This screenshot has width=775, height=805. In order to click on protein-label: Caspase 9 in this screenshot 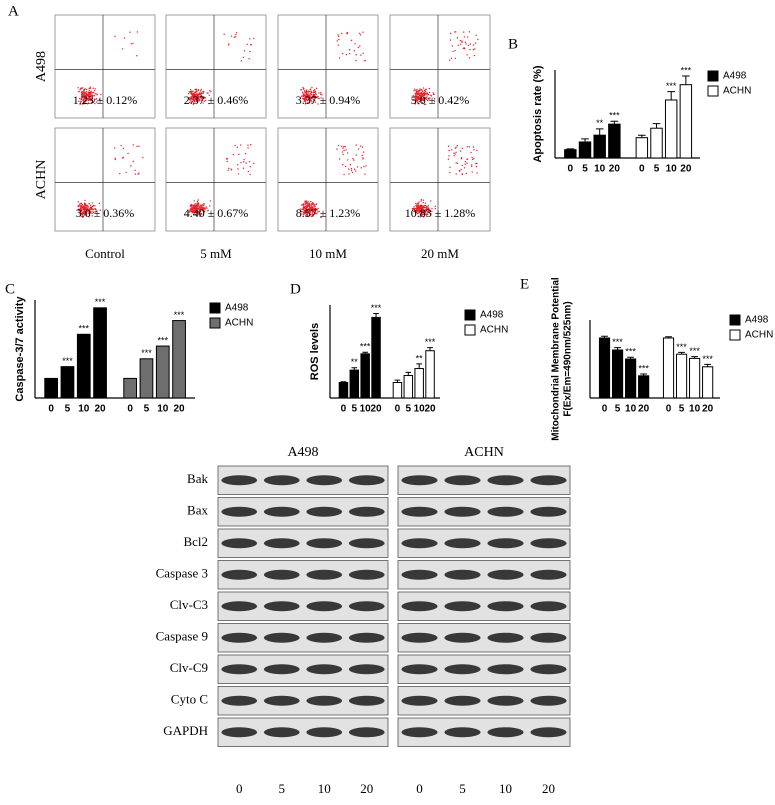, I will do `click(182, 636)`.